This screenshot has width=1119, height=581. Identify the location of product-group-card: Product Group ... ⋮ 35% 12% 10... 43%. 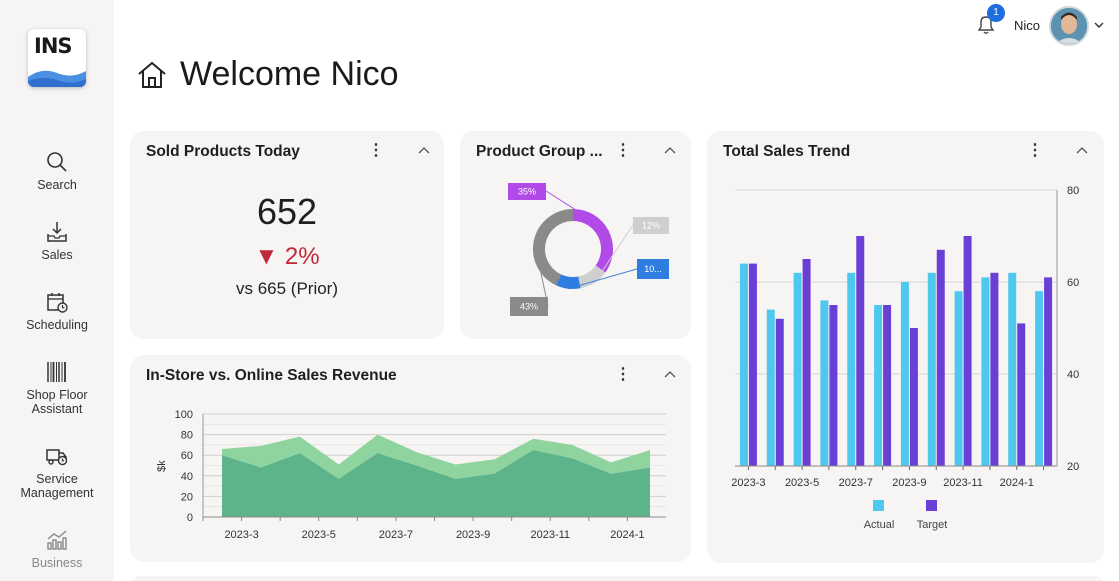
(575, 235).